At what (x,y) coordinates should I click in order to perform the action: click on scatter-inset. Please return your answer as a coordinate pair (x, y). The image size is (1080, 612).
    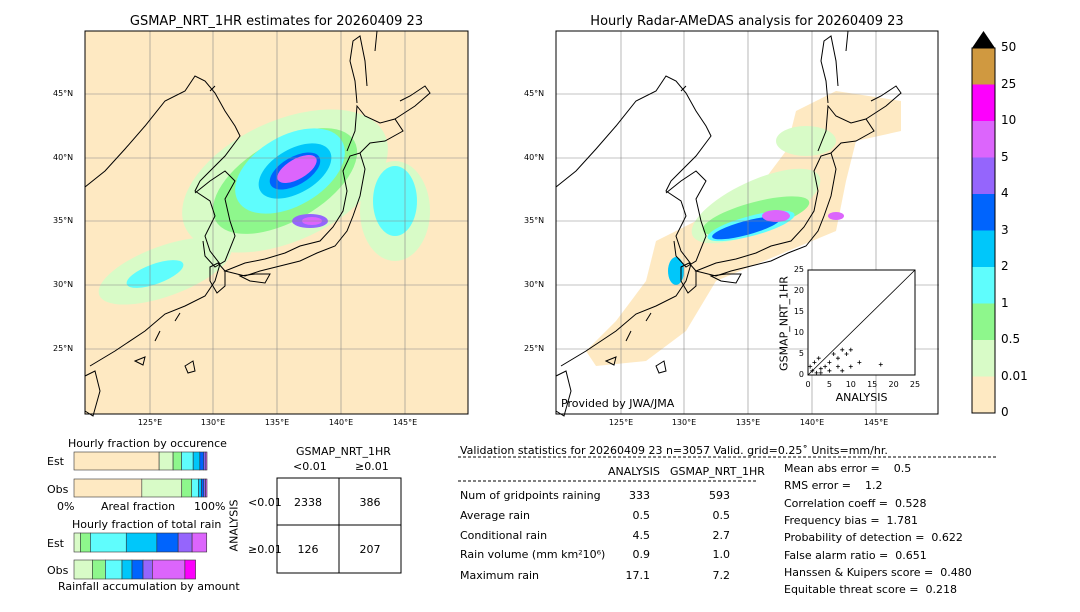
    Looking at the image, I should click on (861, 322).